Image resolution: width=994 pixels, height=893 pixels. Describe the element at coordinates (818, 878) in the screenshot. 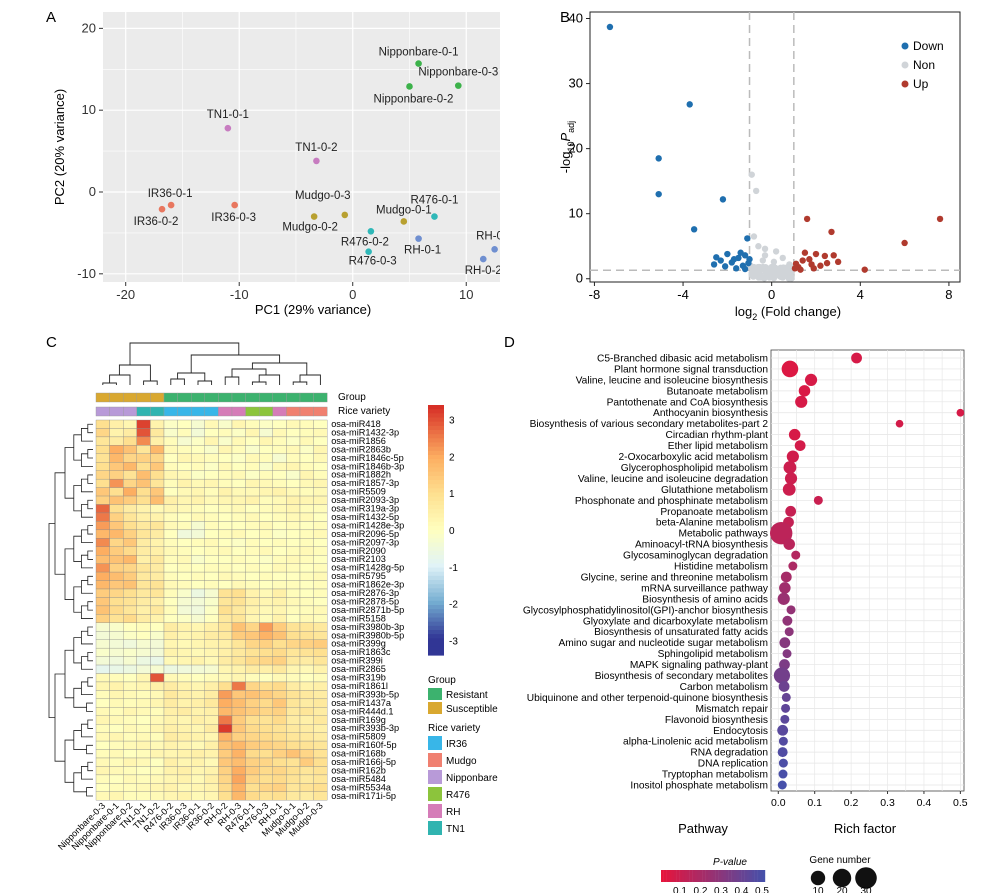

I see `gene-legend-circle` at that location.